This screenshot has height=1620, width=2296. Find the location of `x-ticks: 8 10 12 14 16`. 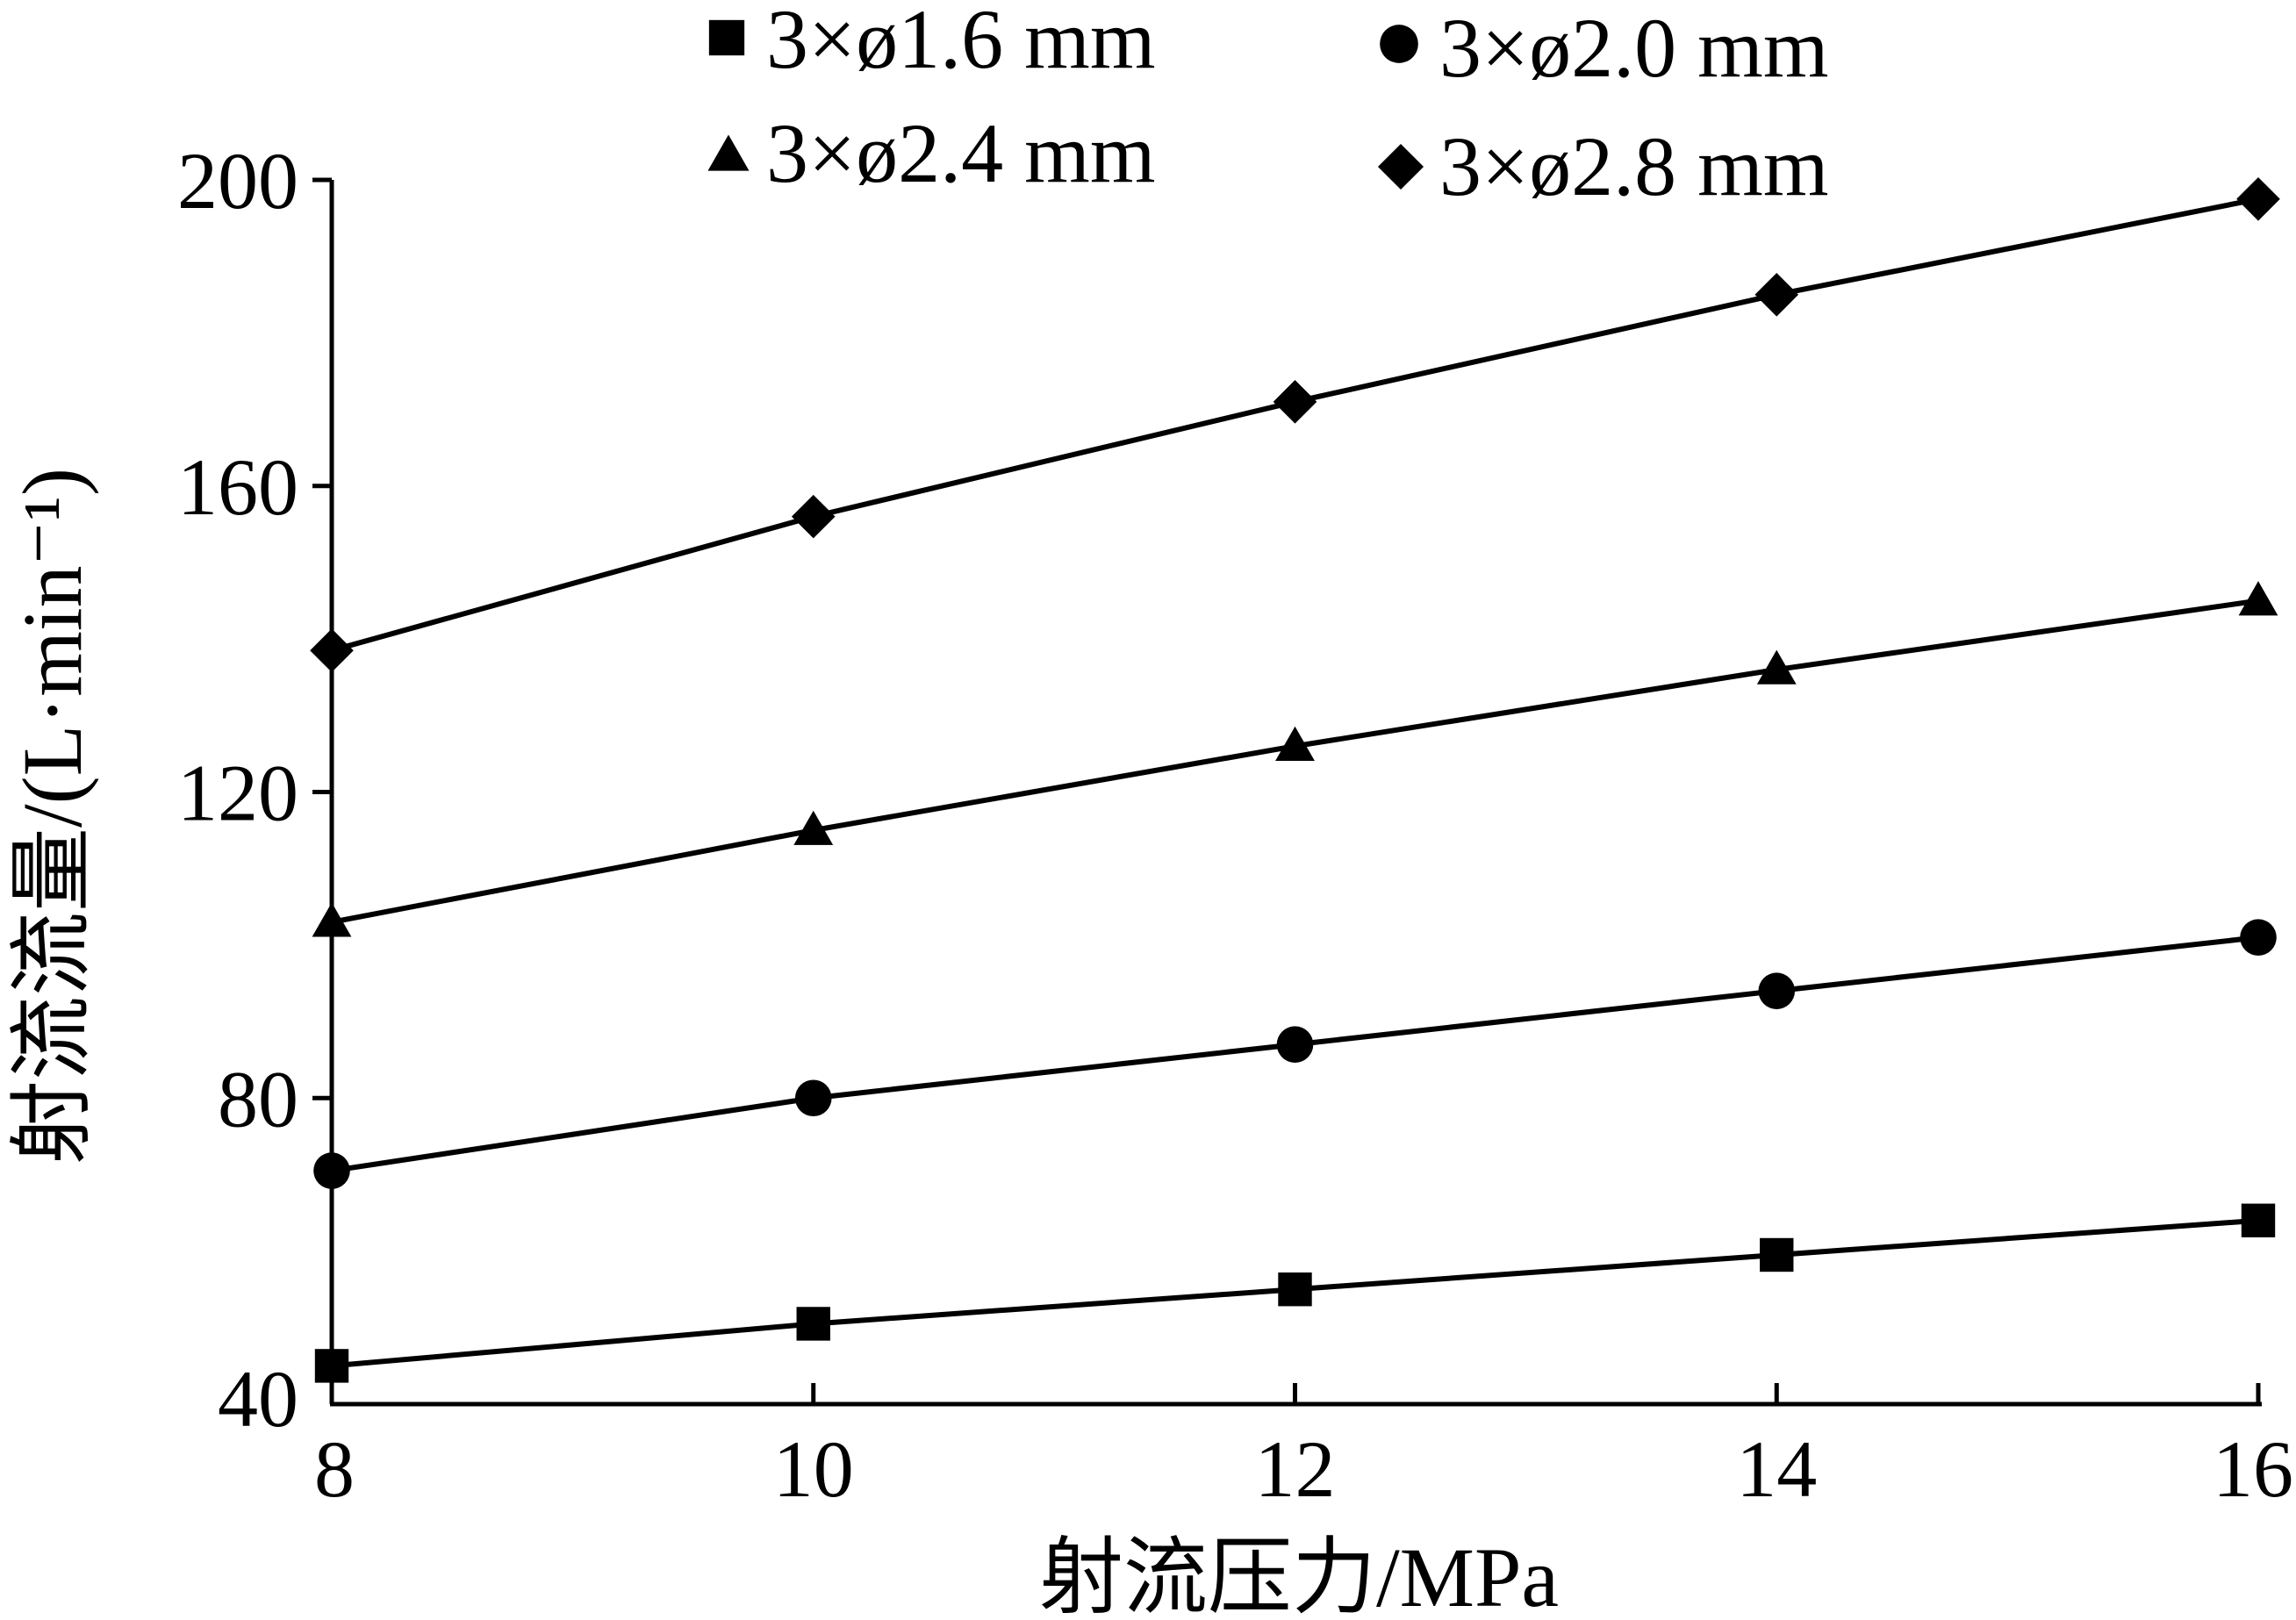

x-ticks: 8 10 12 14 16 is located at coordinates (1303, 1448).